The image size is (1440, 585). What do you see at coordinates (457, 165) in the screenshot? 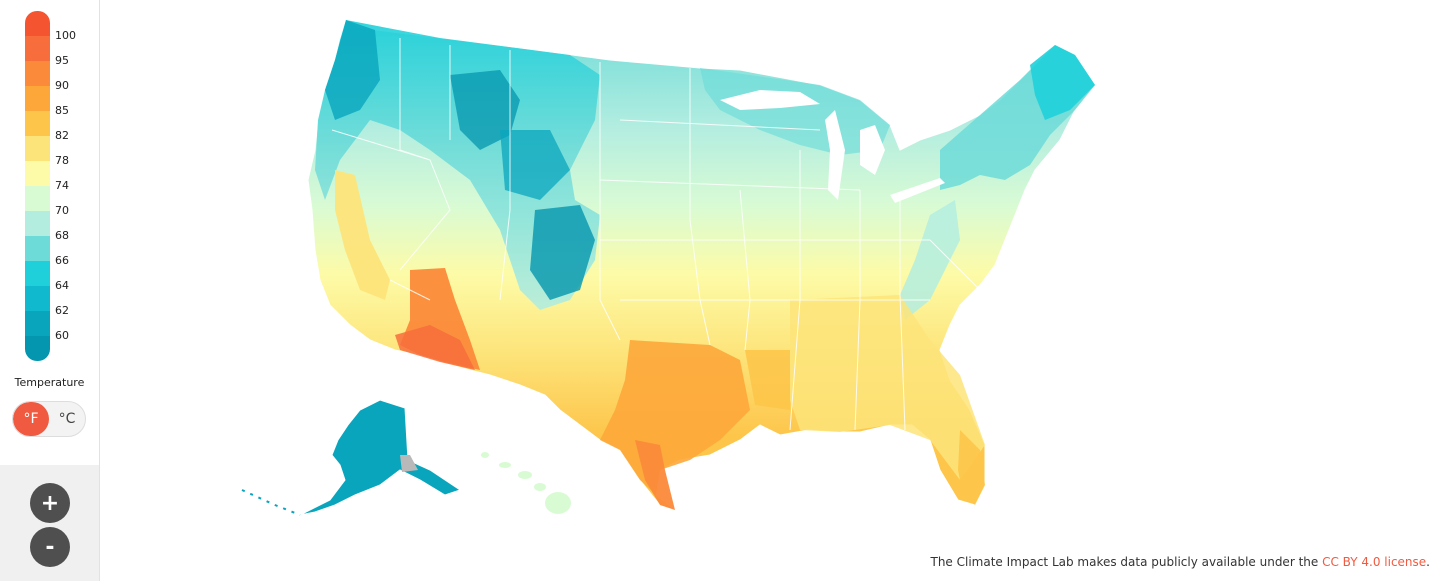
I see `western-mountain-region` at bounding box center [457, 165].